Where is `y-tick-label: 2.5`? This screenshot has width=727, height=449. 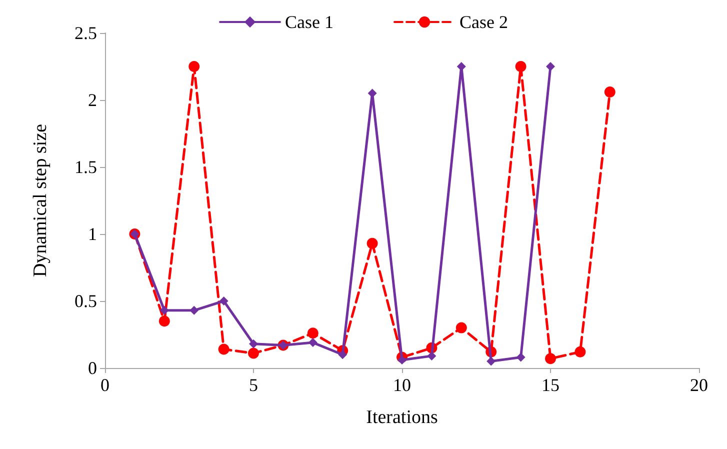 y-tick-label: 2.5 is located at coordinates (85, 33).